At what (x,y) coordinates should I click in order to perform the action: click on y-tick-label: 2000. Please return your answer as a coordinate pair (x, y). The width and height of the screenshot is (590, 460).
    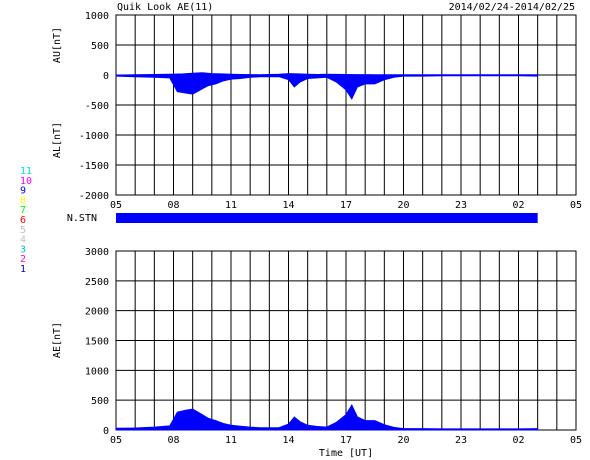
    Looking at the image, I should click on (97, 312).